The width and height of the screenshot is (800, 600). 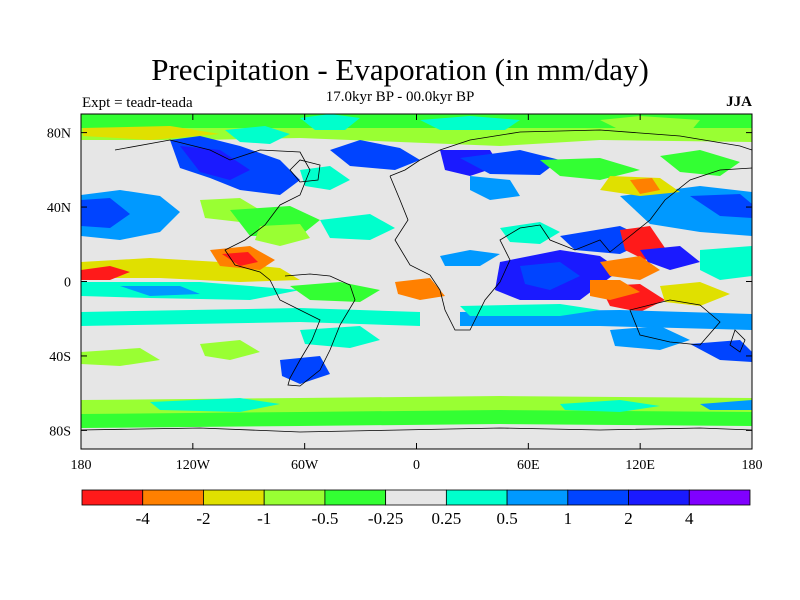 What do you see at coordinates (739, 102) in the screenshot?
I see `season-label: JJA` at bounding box center [739, 102].